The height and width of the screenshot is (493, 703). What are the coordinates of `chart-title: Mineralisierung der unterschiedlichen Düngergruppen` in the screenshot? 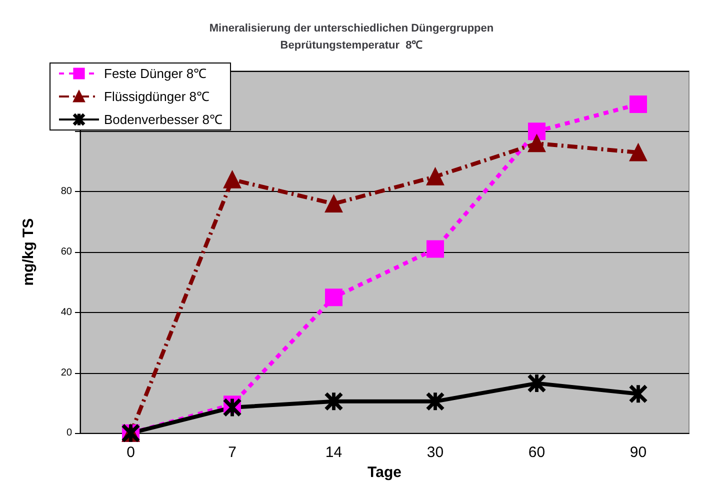 It's located at (351, 28).